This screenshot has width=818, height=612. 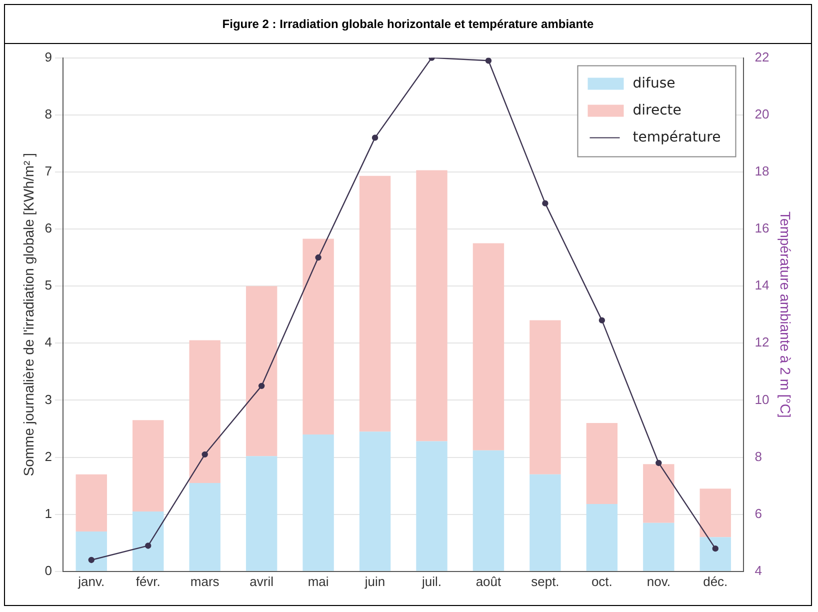 What do you see at coordinates (654, 83) in the screenshot?
I see `legend-label: difuse` at bounding box center [654, 83].